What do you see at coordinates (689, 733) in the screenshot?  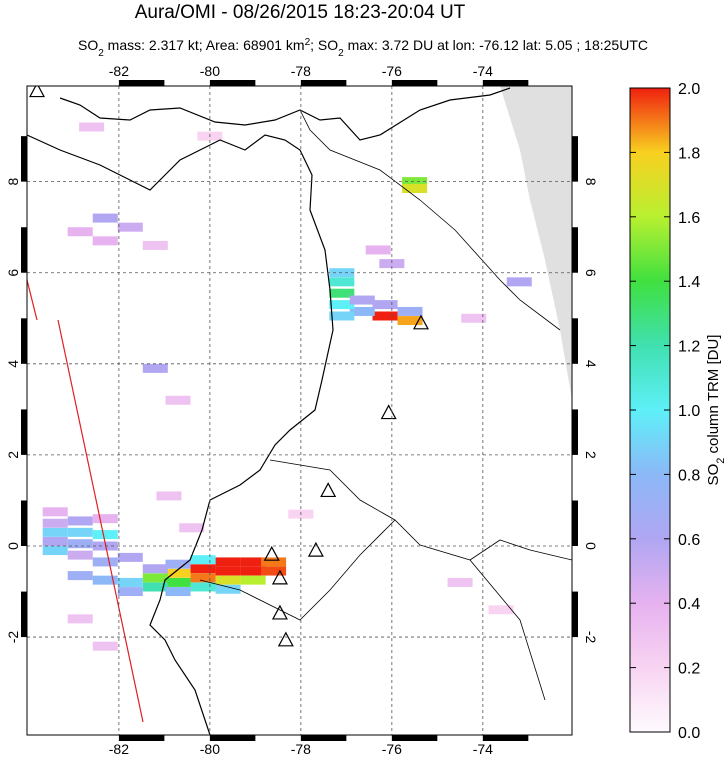 I see `colorbar-tick-label: 0.0` at bounding box center [689, 733].